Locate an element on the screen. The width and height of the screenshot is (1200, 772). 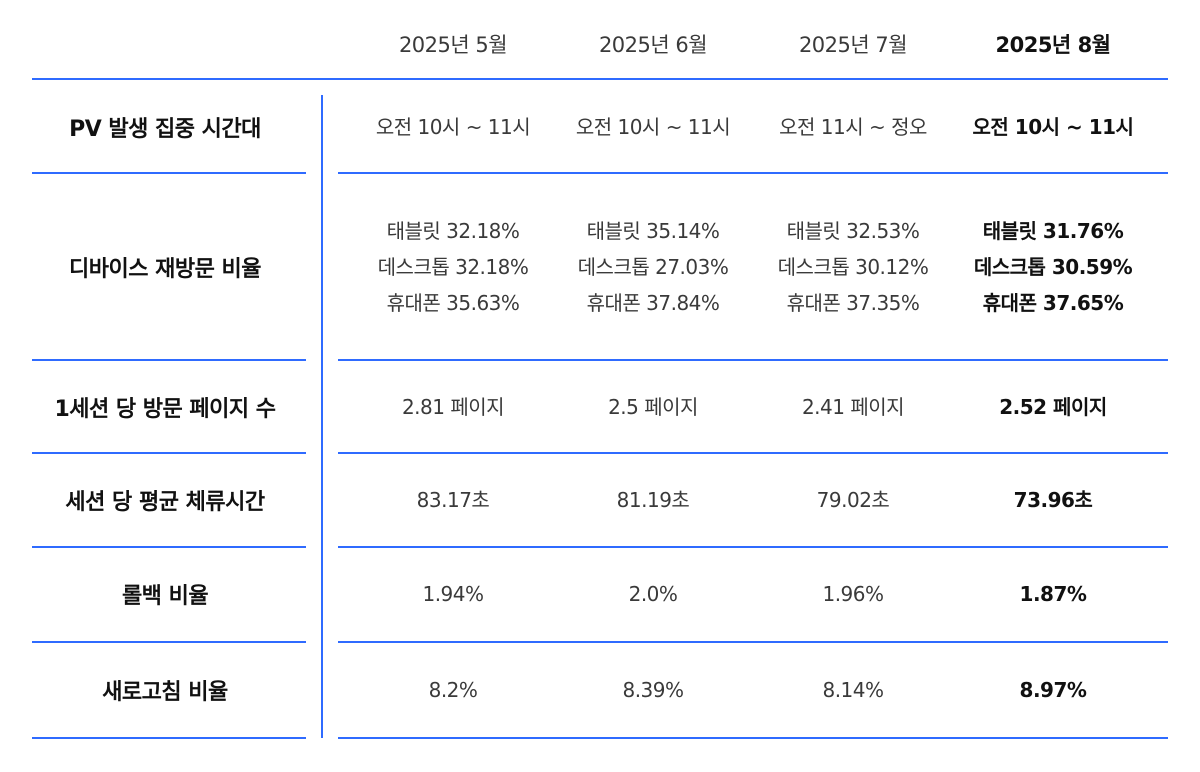
table-cell: 2.52 페이지 is located at coordinates (1053, 407).